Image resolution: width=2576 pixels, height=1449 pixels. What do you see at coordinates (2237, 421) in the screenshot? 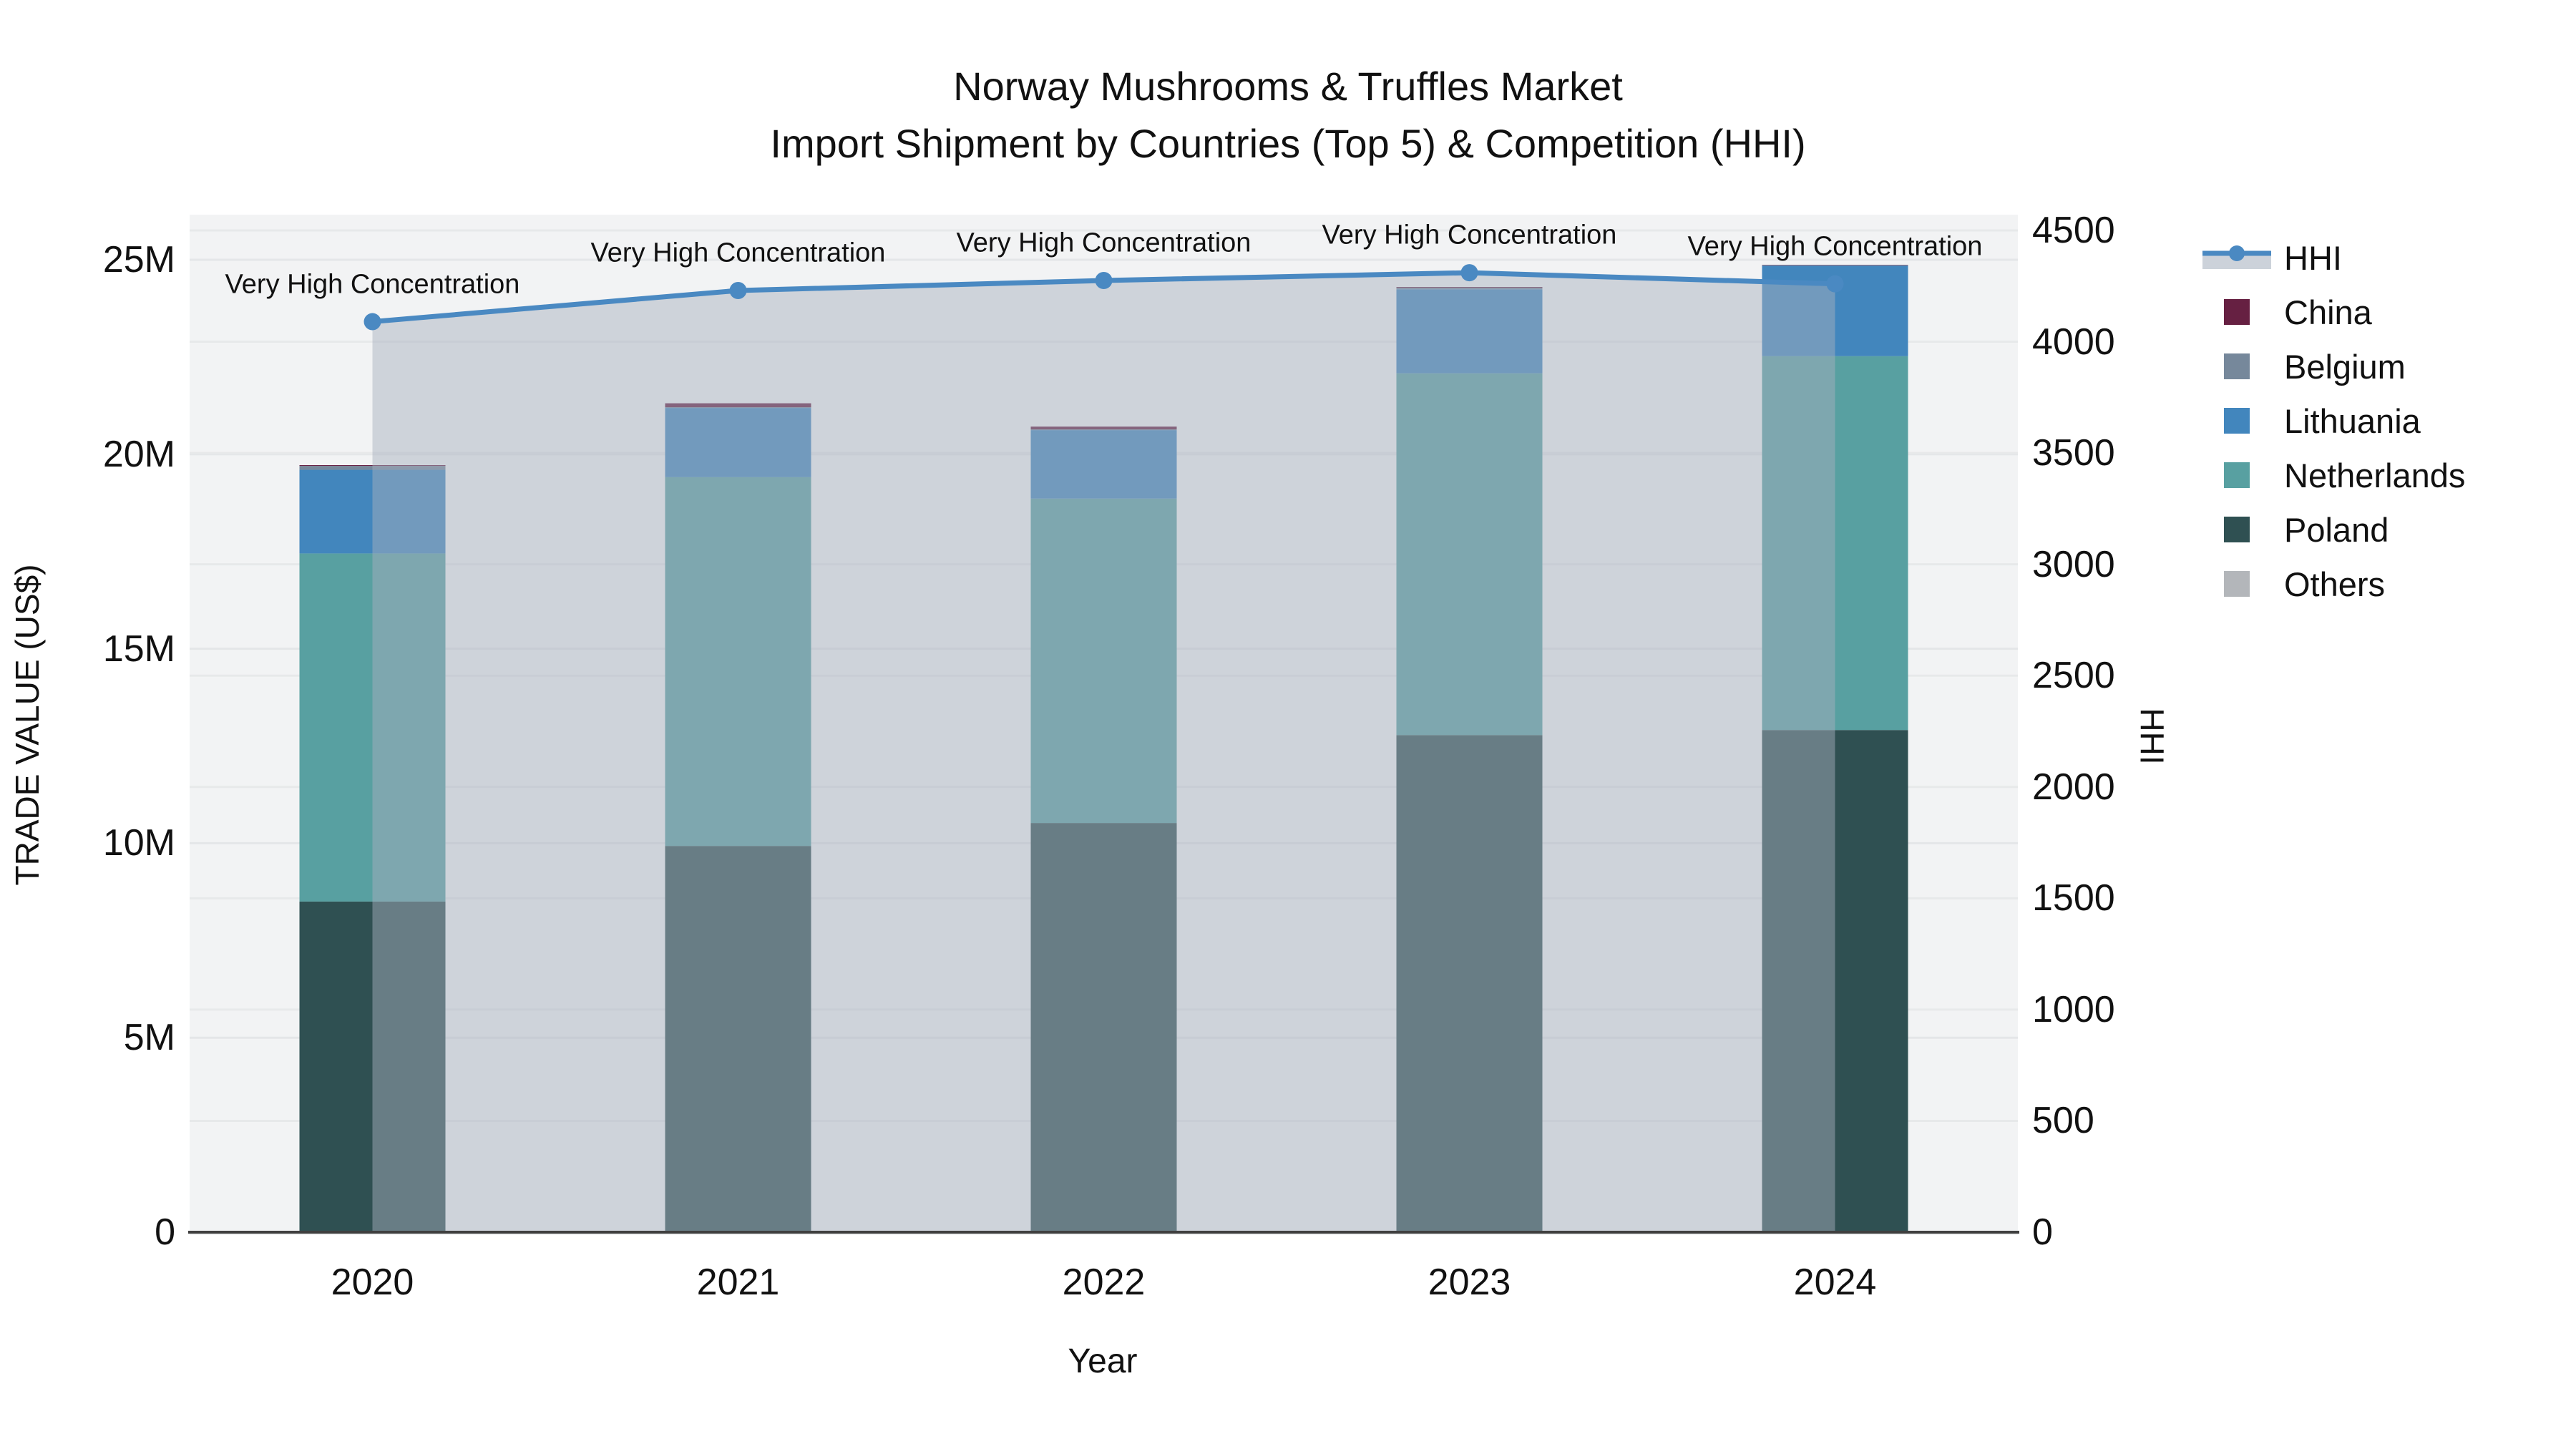
I see `legend-swatch-lithuania-icon` at bounding box center [2237, 421].